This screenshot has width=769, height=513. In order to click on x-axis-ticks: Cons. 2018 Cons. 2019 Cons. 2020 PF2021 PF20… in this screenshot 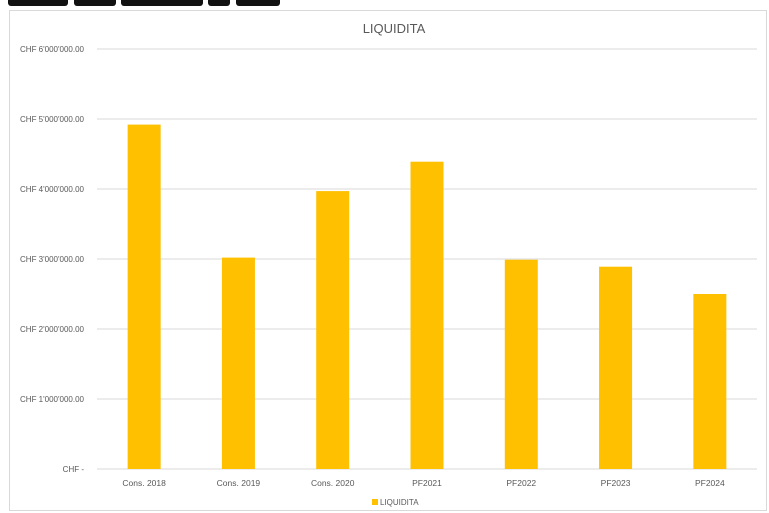, I will do `click(423, 483)`.